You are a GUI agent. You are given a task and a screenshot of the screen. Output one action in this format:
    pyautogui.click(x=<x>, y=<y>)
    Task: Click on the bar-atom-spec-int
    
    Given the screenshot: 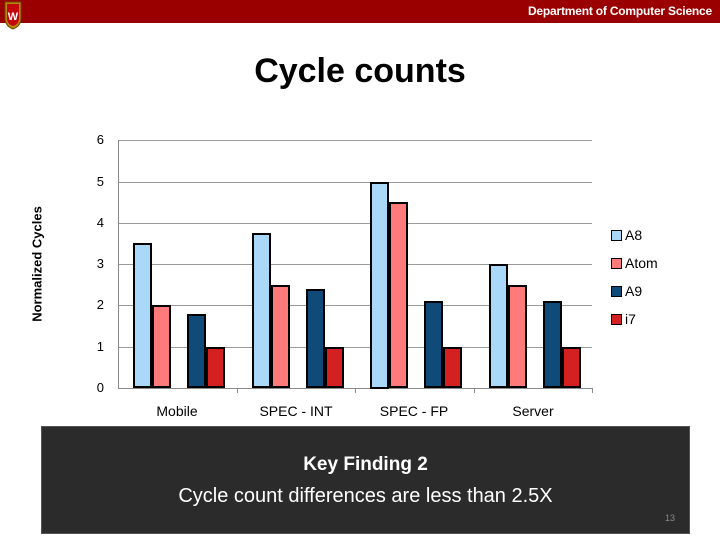 What is the action you would take?
    pyautogui.click(x=280, y=336)
    